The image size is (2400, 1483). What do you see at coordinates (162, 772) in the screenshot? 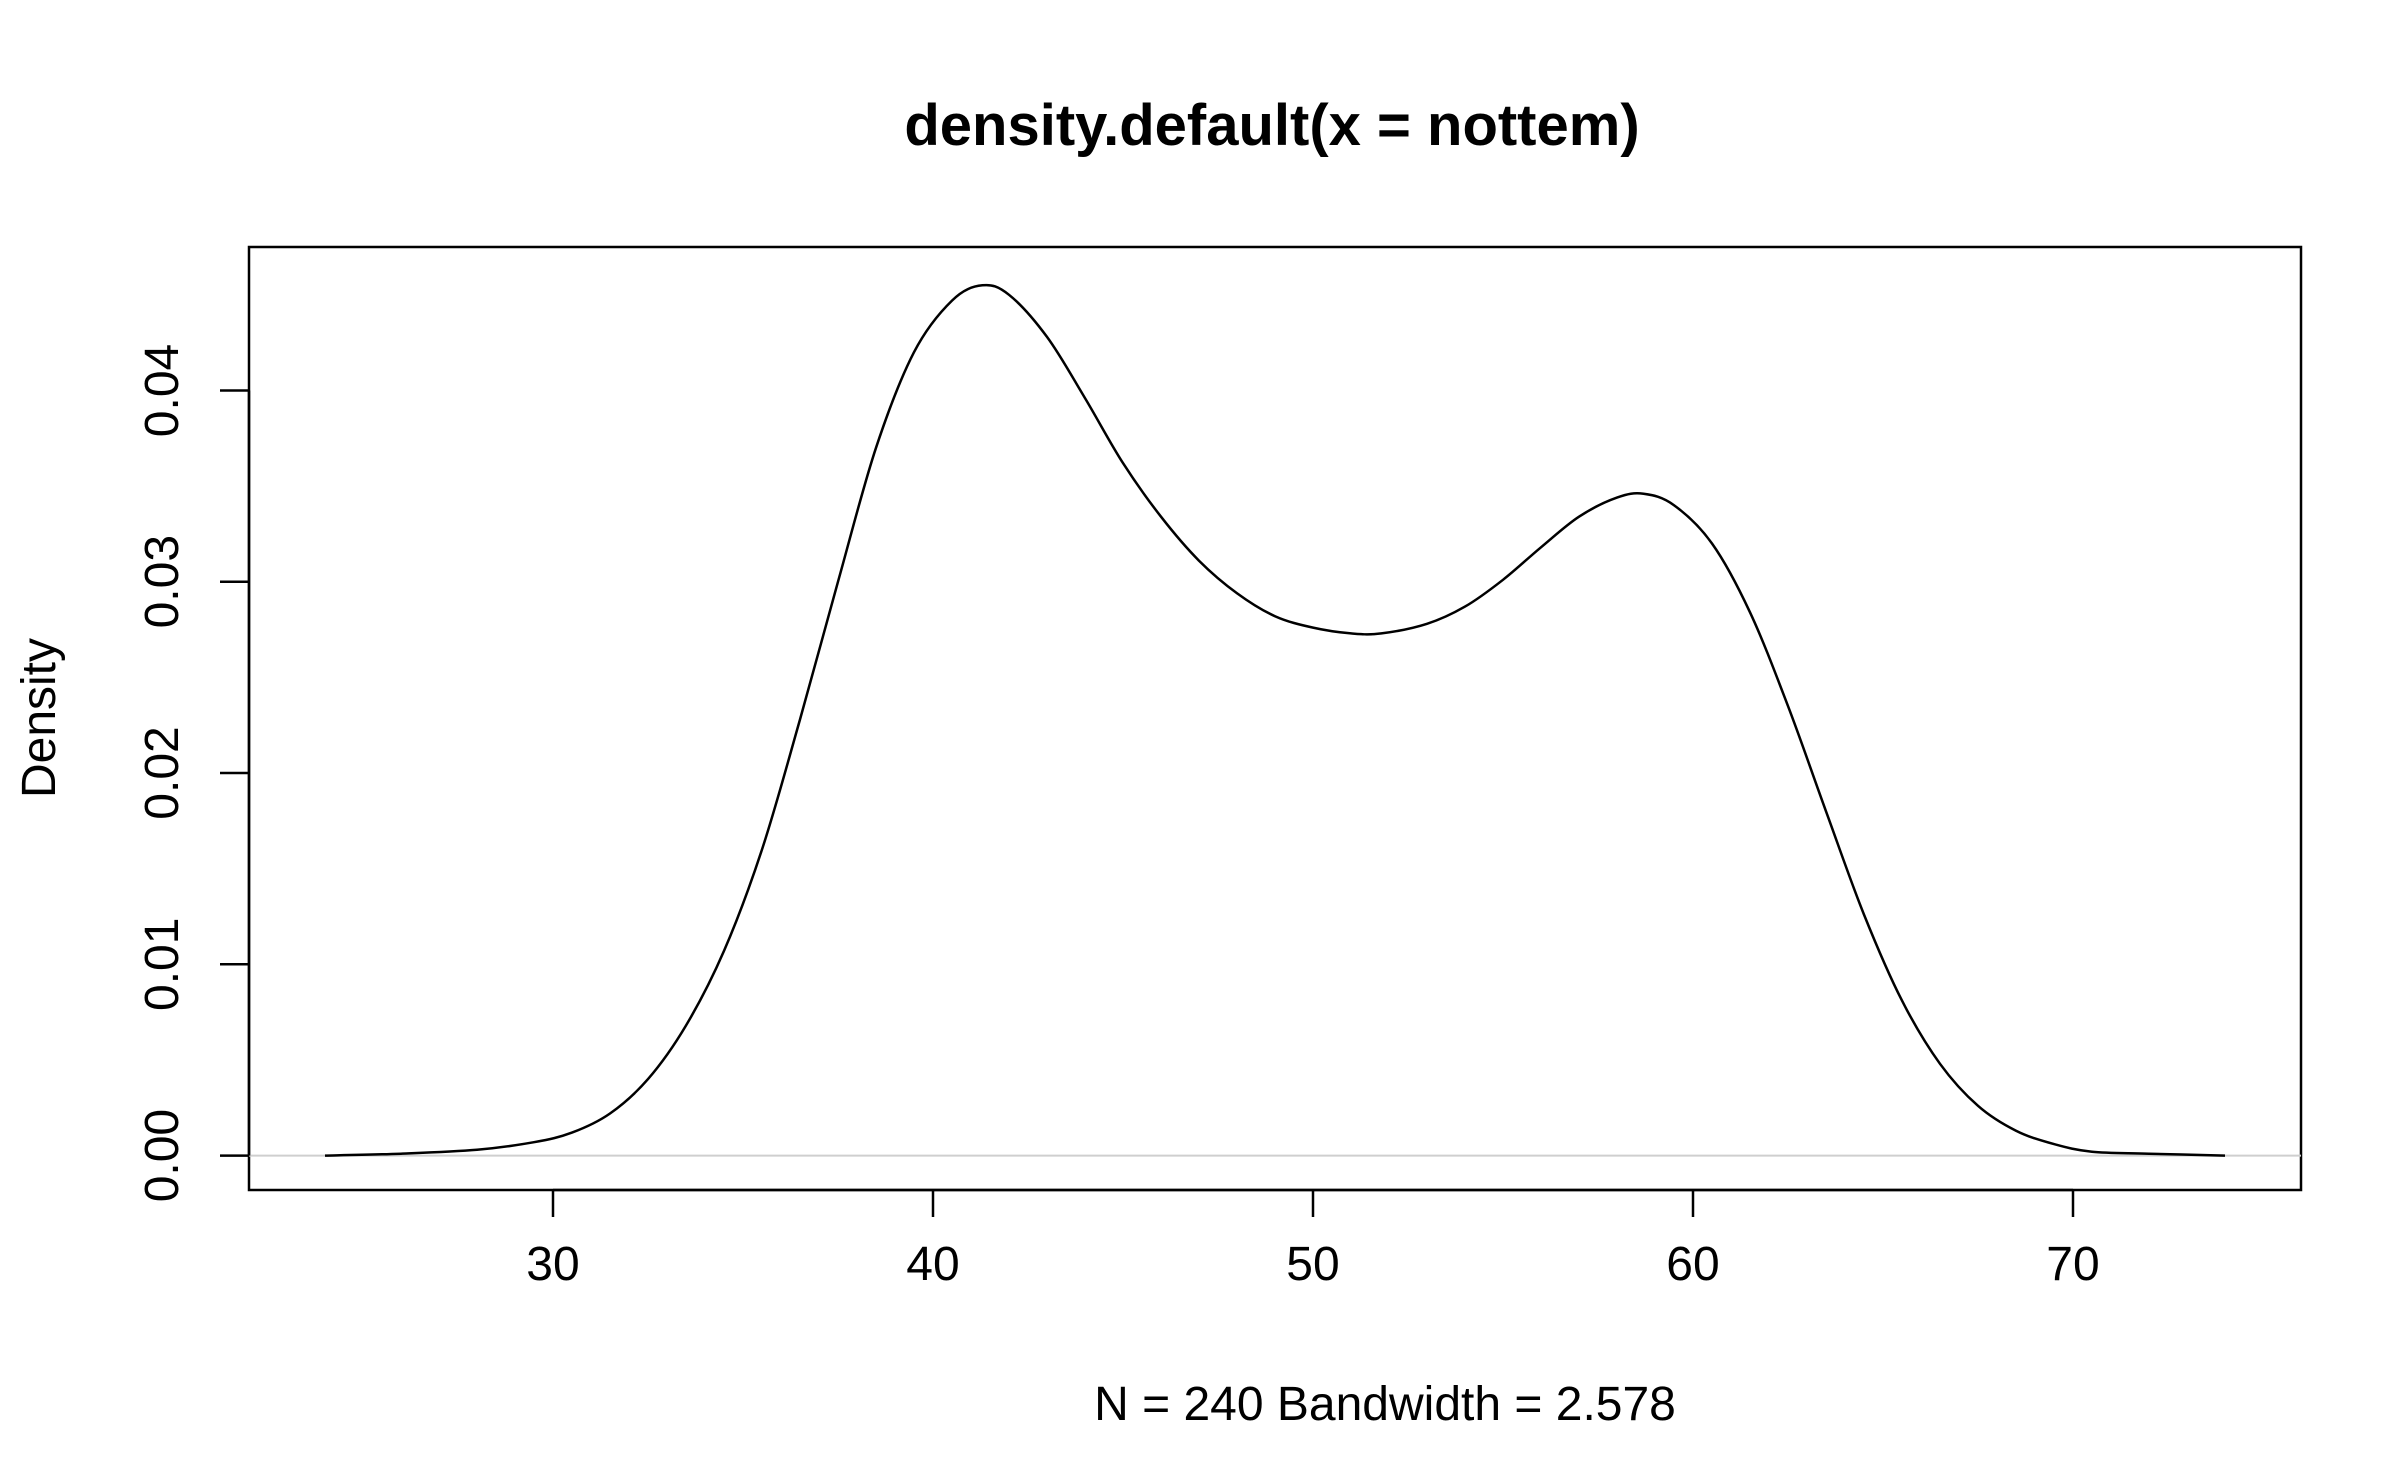
I see `y-tick-label: 0.02` at bounding box center [162, 772].